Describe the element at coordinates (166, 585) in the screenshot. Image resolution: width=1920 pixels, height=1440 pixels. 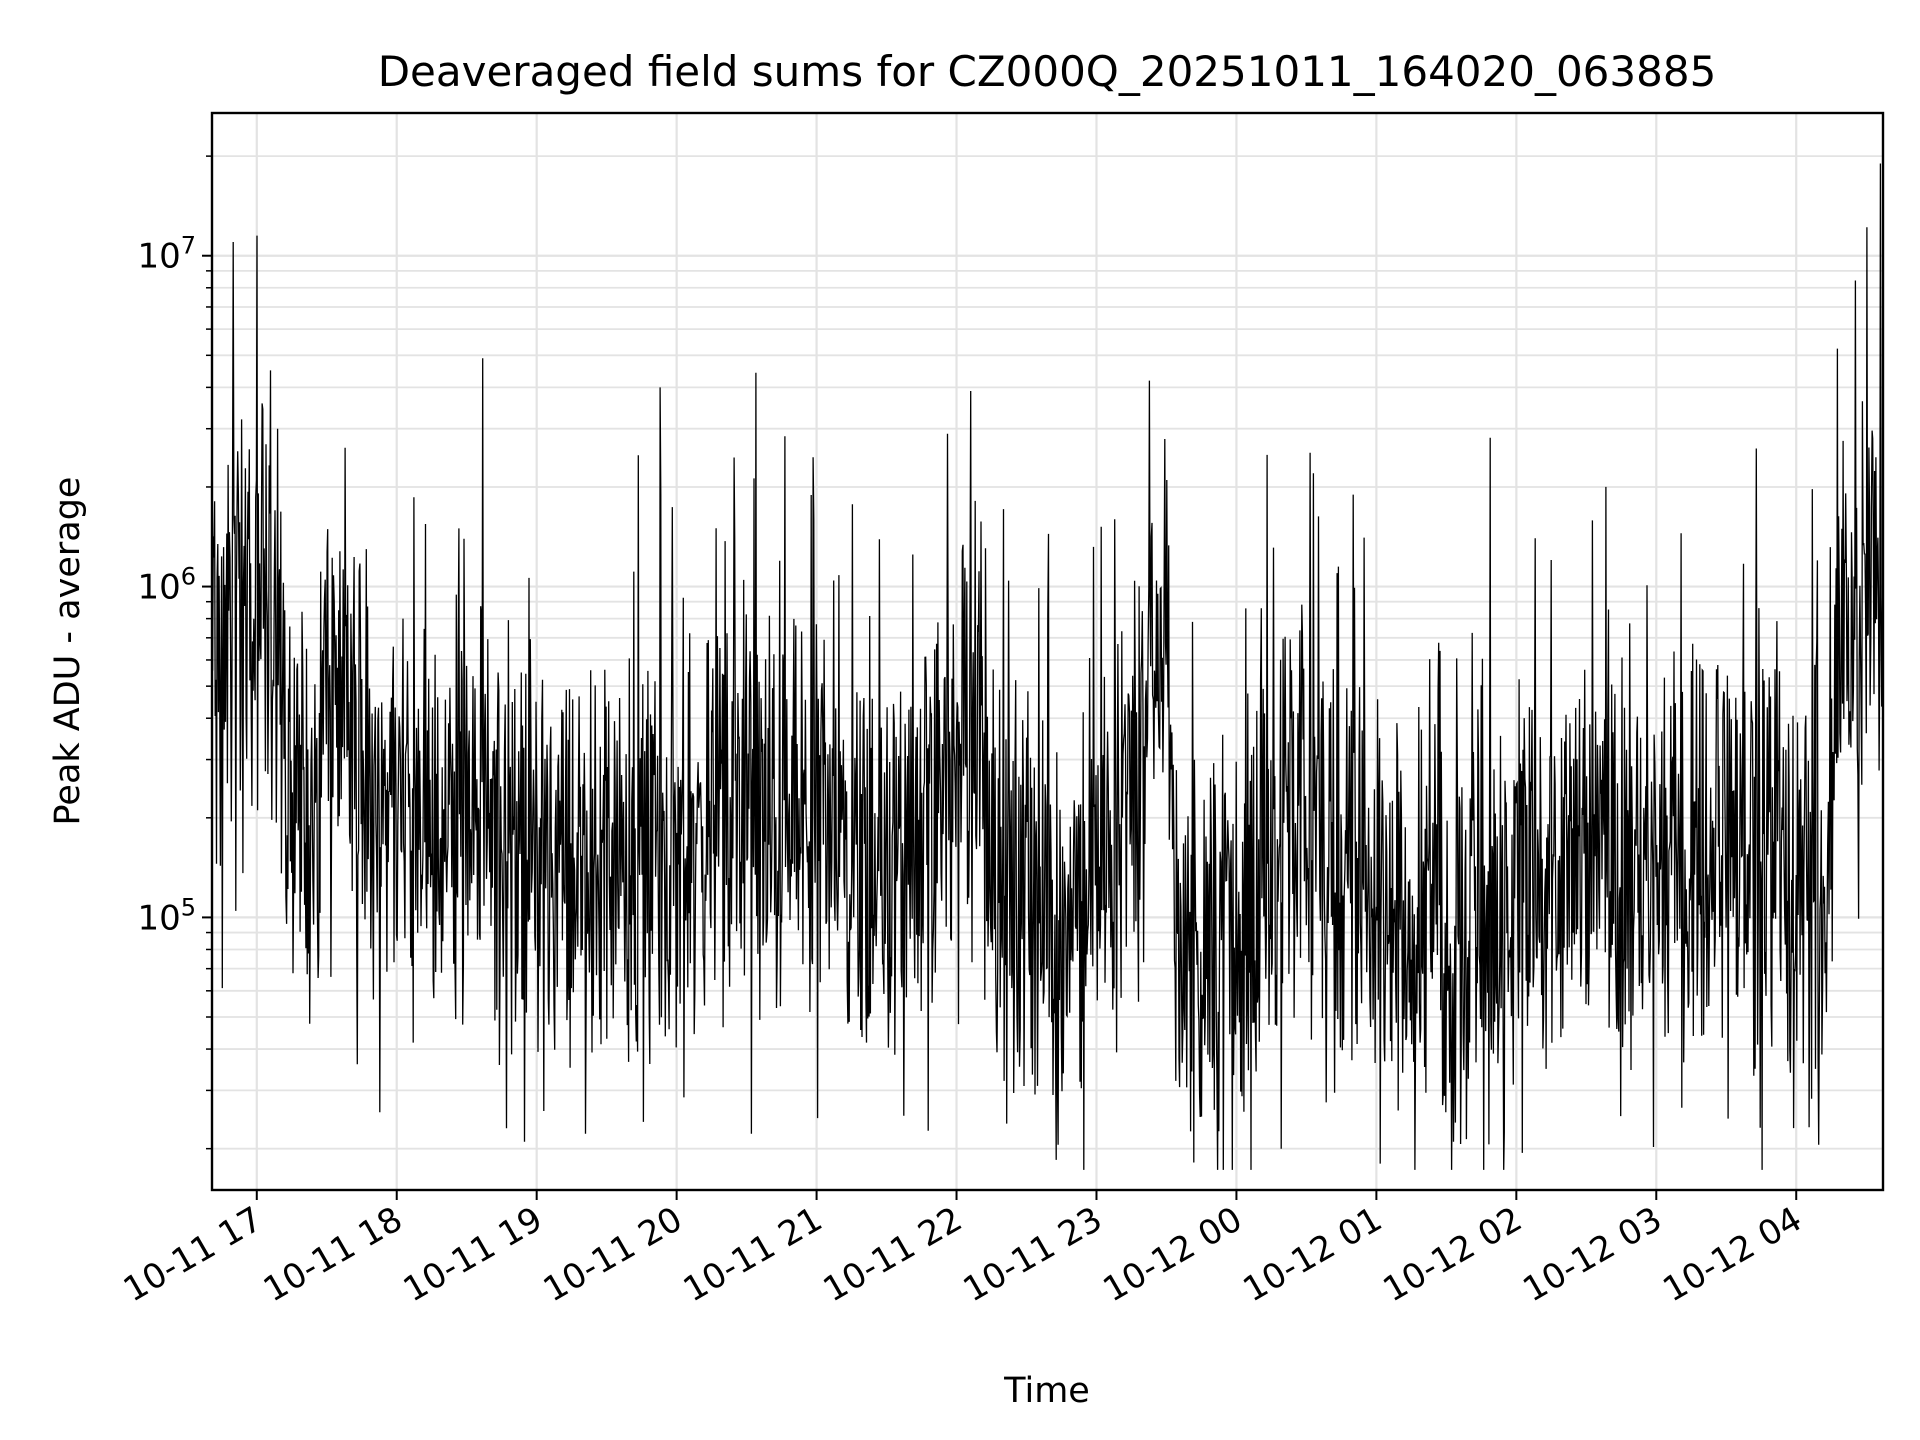
I see `y-tick-label: 10⁶` at that location.